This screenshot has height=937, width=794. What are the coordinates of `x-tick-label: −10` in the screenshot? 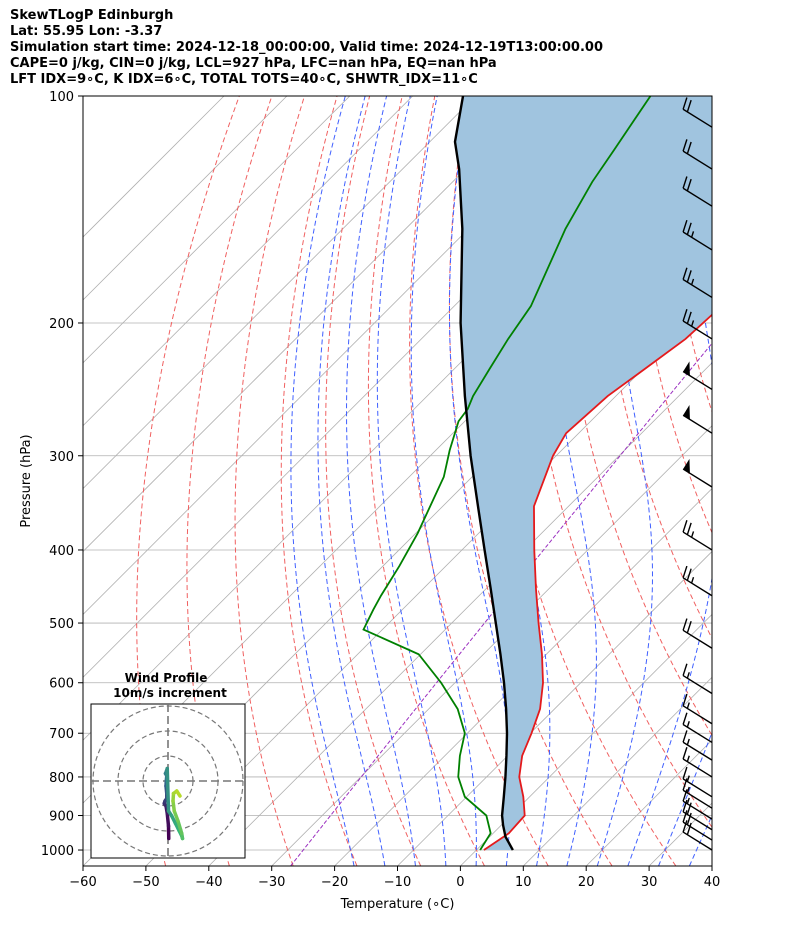 It's located at (397, 882).